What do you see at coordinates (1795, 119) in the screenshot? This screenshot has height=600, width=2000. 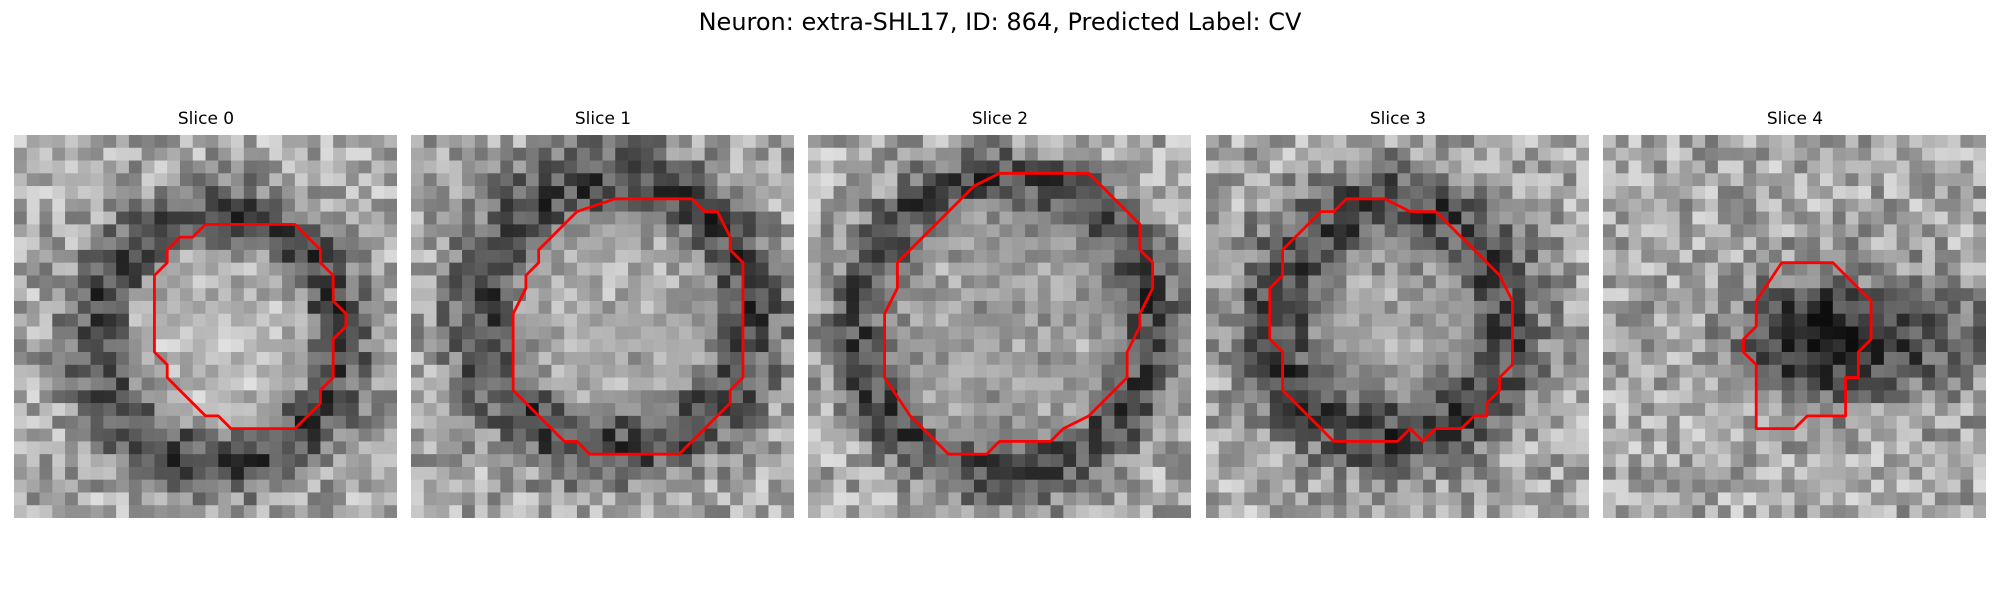 I see `slice-title-4: Slice 4` at bounding box center [1795, 119].